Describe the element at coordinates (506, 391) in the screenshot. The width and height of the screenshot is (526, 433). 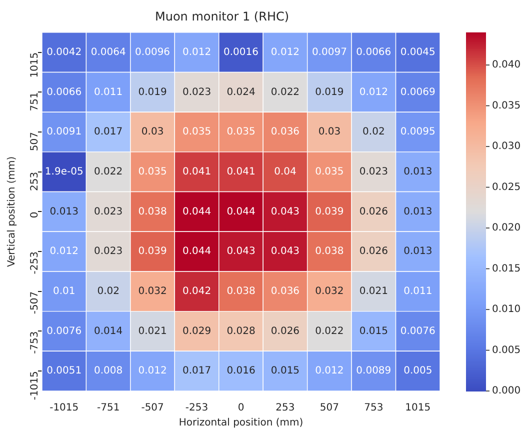
I see `color-bar-label: 0.000` at that location.